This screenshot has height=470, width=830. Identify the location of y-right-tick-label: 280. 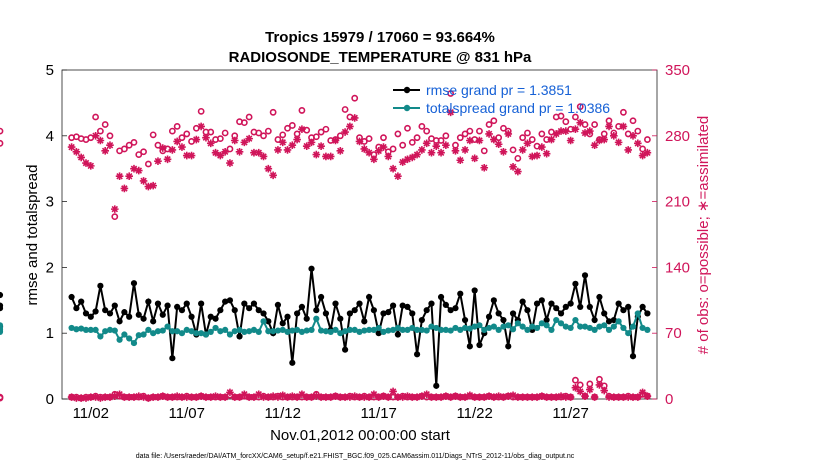
(677, 136).